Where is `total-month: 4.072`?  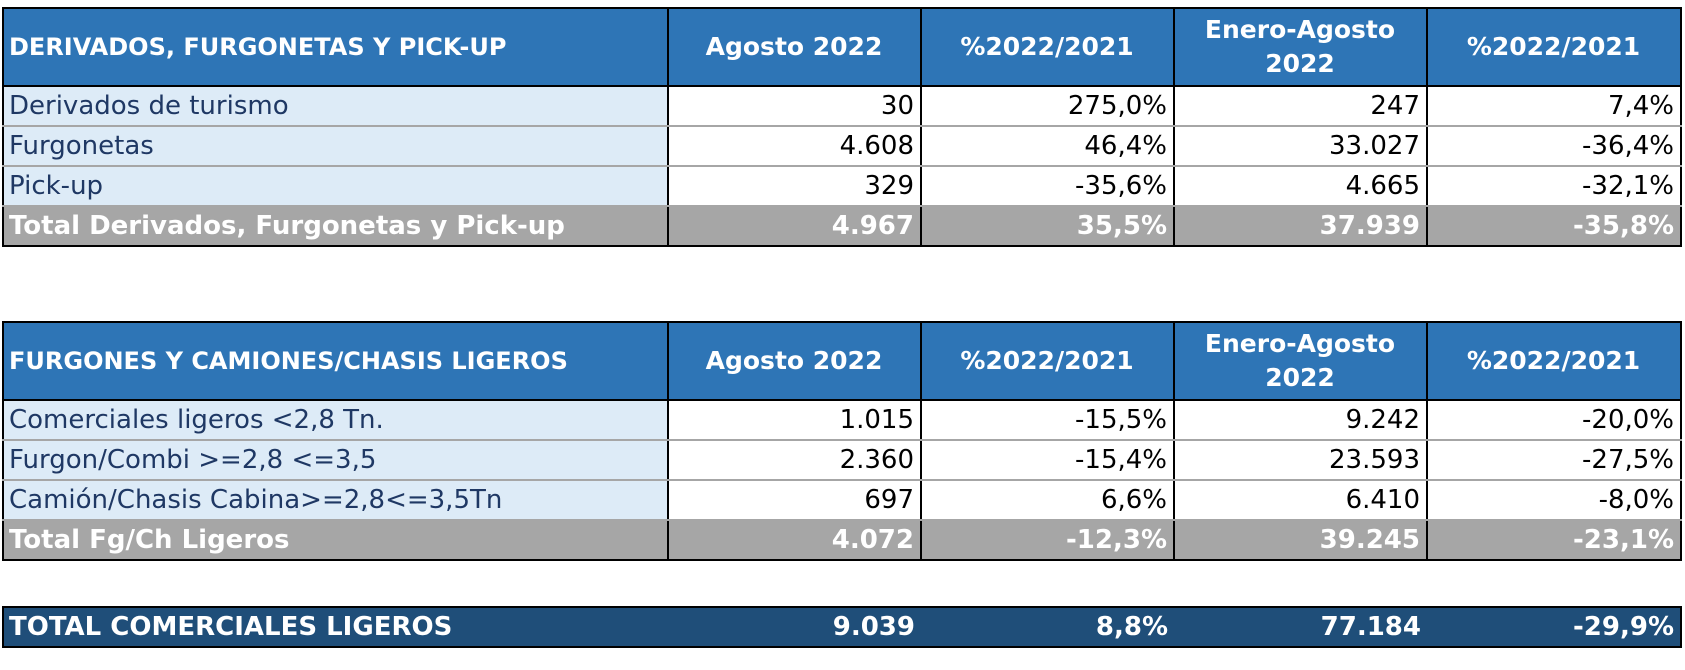
total-month: 4.072 is located at coordinates (794, 540).